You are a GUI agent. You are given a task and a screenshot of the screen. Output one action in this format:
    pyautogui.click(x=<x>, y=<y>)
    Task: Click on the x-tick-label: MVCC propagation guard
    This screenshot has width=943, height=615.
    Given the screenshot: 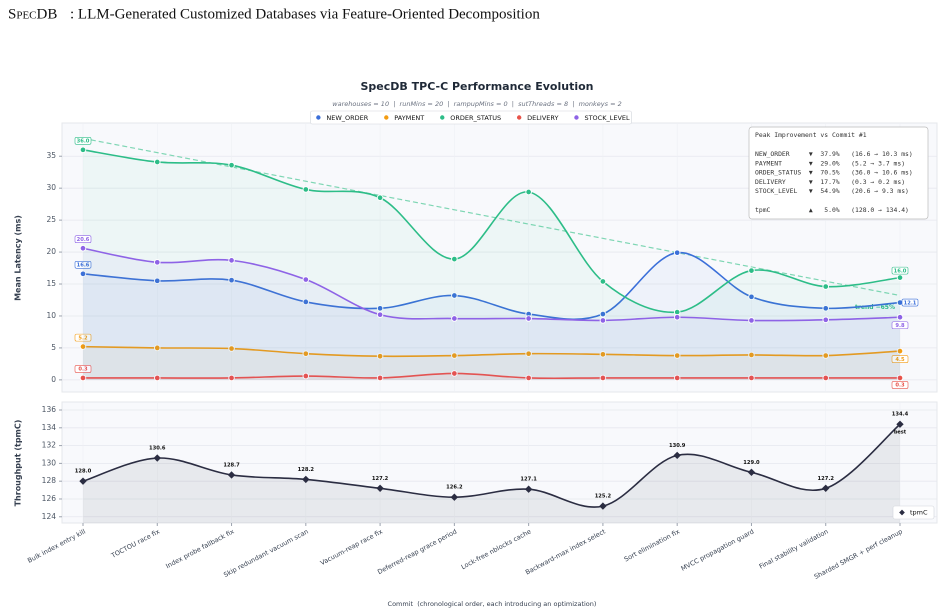 What is the action you would take?
    pyautogui.click(x=718, y=549)
    